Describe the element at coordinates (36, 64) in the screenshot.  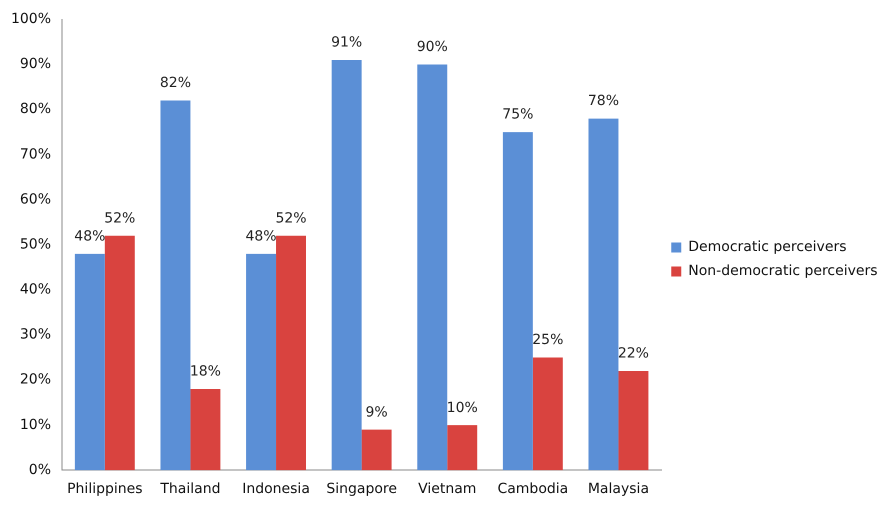
I see `y-tick-label: 90%` at that location.